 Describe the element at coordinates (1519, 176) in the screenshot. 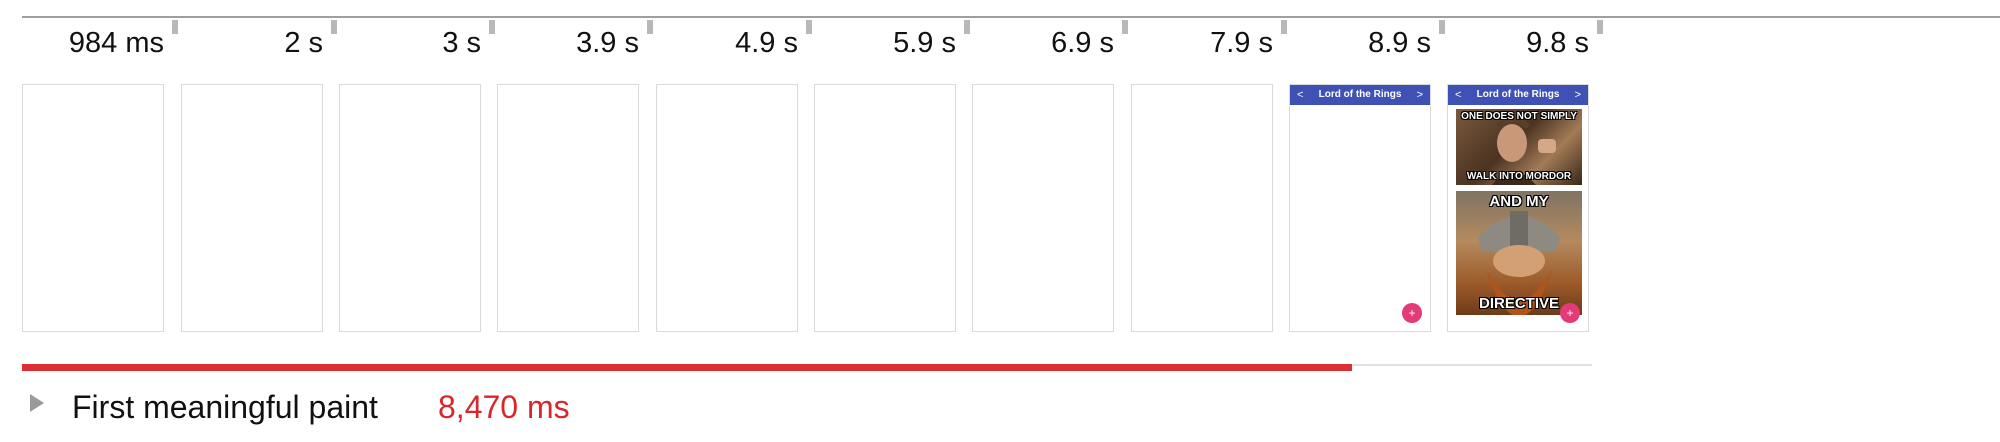

I see `meme-bottom-text: WALK INTO MORDOR` at that location.